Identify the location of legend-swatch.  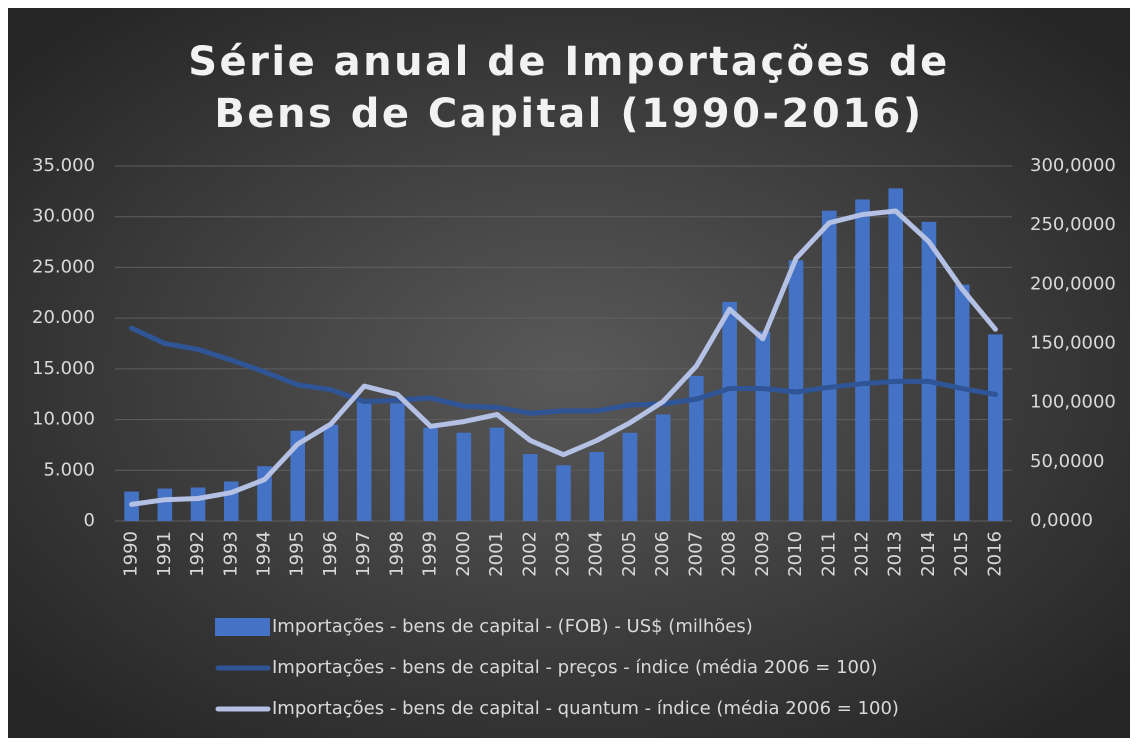
(242, 627).